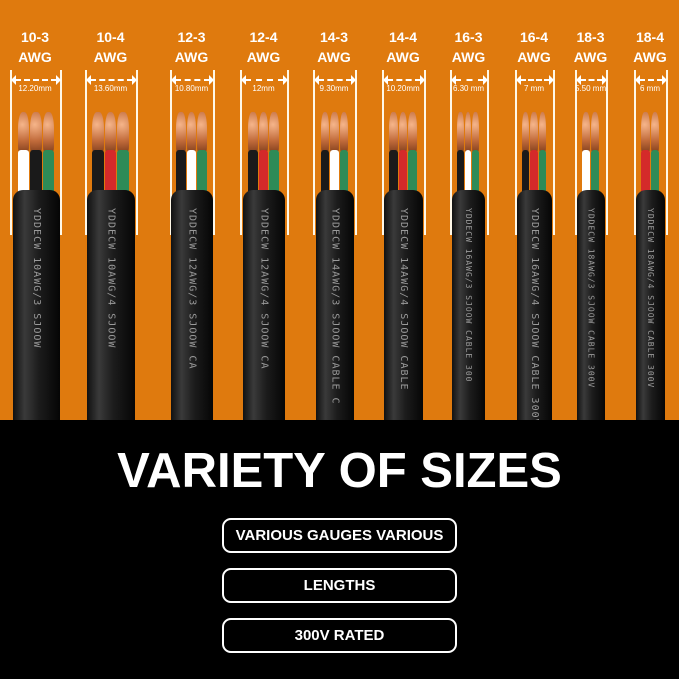 Image resolution: width=679 pixels, height=679 pixels. Describe the element at coordinates (339, 535) in the screenshot. I see `feature-badge-gauges: VARIOUS GAUGES VARIOUS` at that location.